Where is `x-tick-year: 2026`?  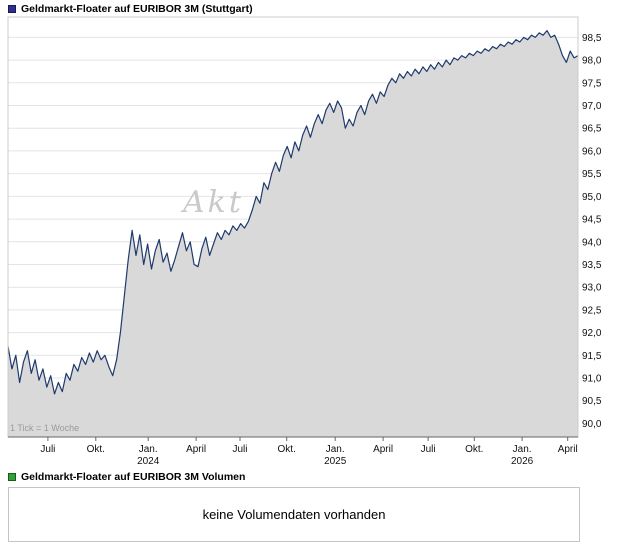 x-tick-year: 2026 is located at coordinates (522, 461).